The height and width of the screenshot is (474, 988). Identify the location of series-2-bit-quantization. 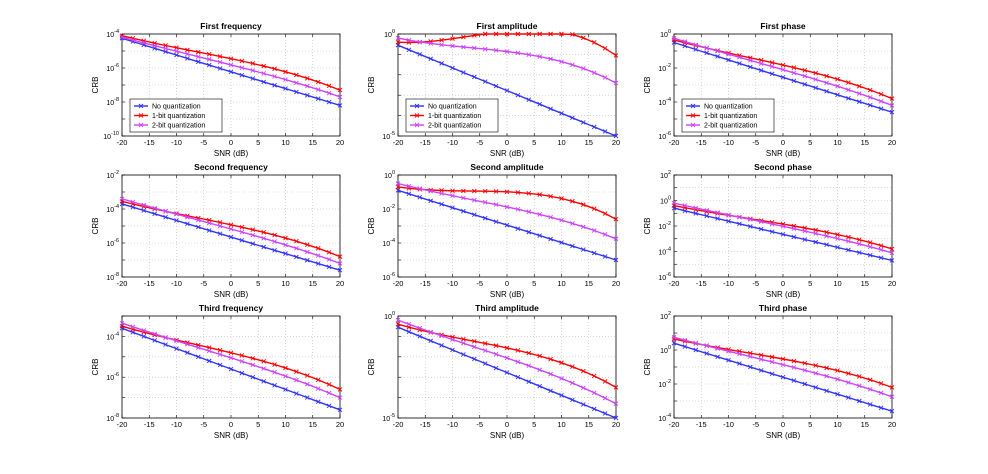
(507, 362).